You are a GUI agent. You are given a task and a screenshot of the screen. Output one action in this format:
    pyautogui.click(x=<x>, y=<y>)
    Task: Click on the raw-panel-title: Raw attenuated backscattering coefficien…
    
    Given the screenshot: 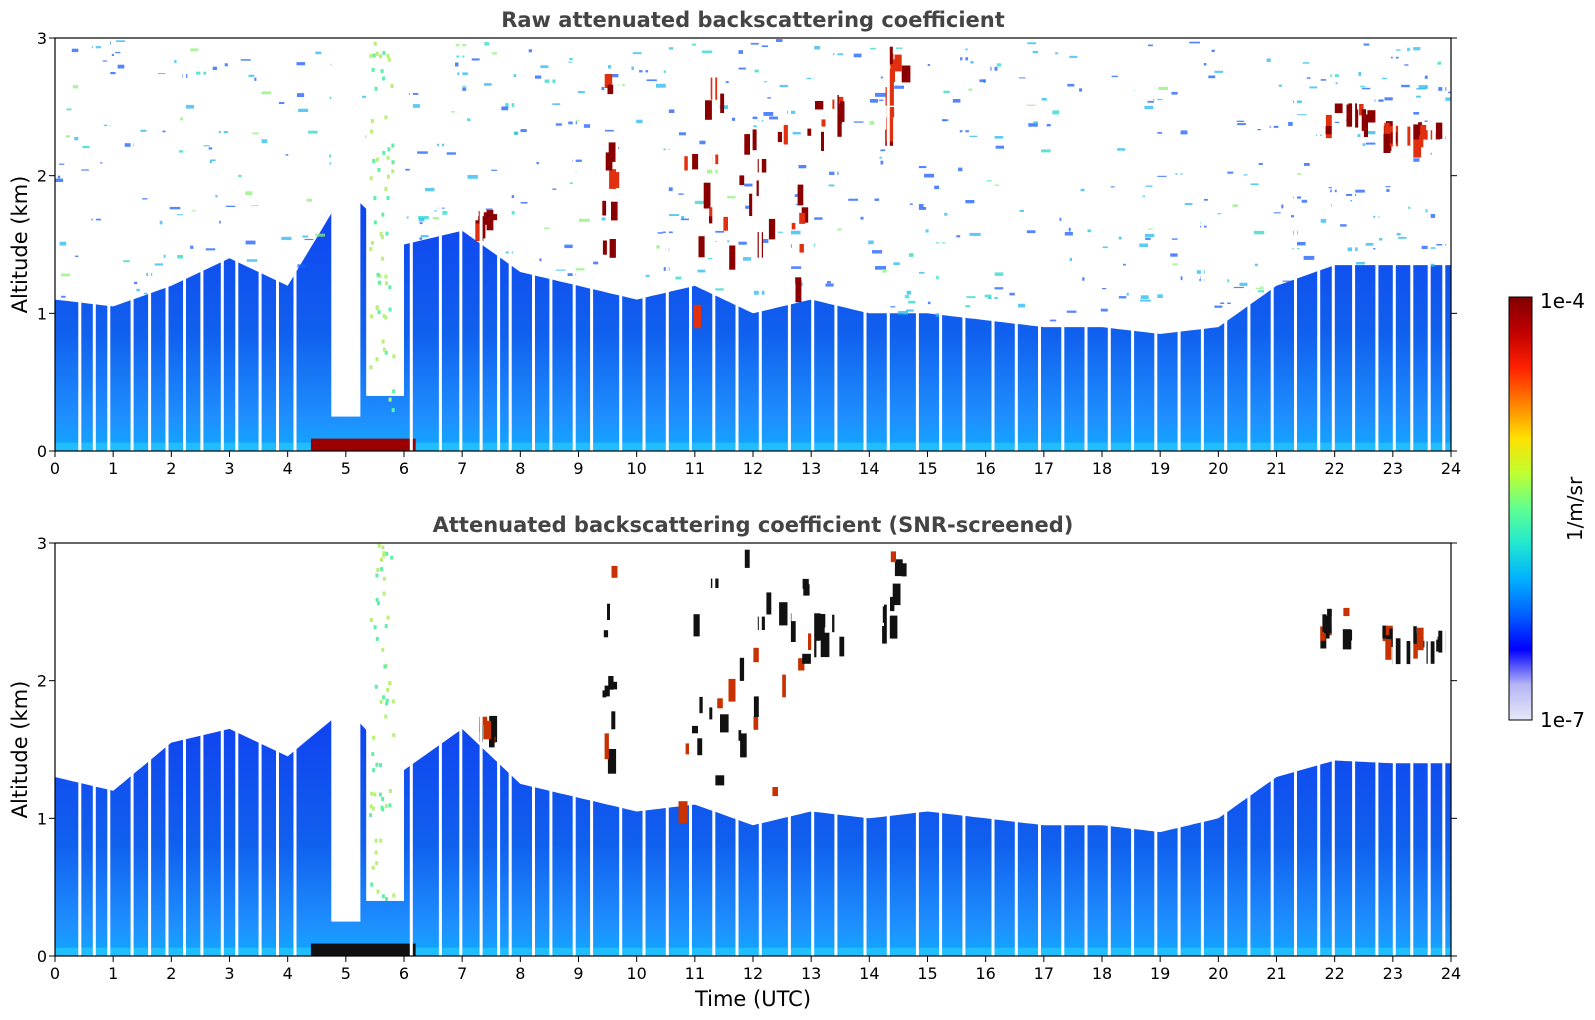 What is the action you would take?
    pyautogui.click(x=753, y=20)
    